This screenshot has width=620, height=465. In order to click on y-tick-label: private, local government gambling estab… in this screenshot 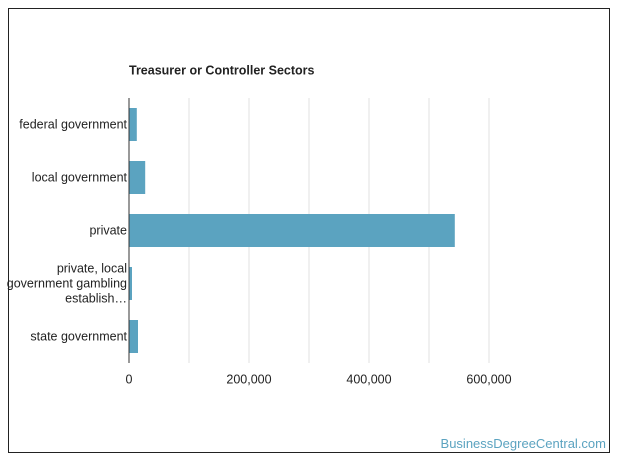, I will do `click(66, 283)`.